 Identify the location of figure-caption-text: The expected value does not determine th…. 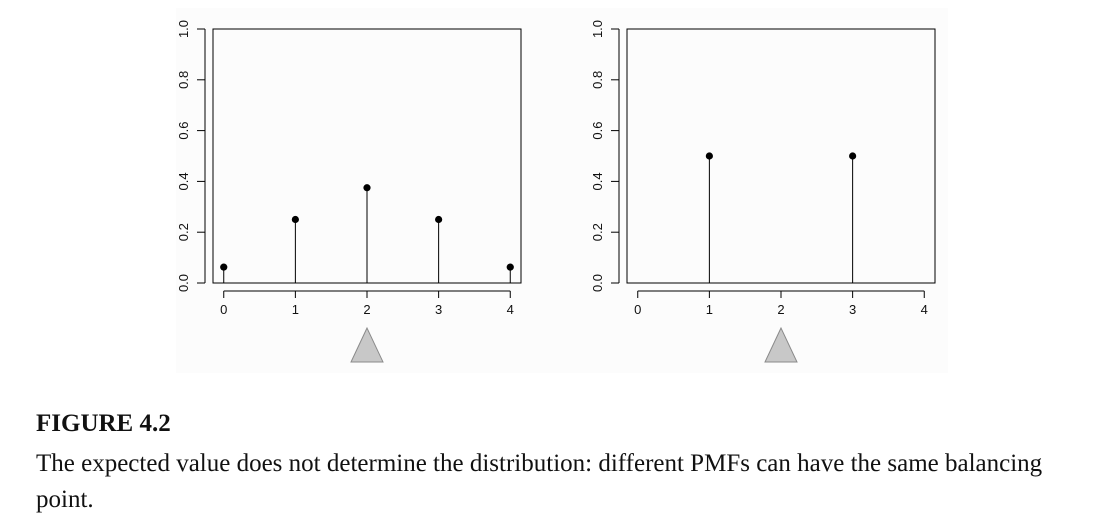
(539, 481).